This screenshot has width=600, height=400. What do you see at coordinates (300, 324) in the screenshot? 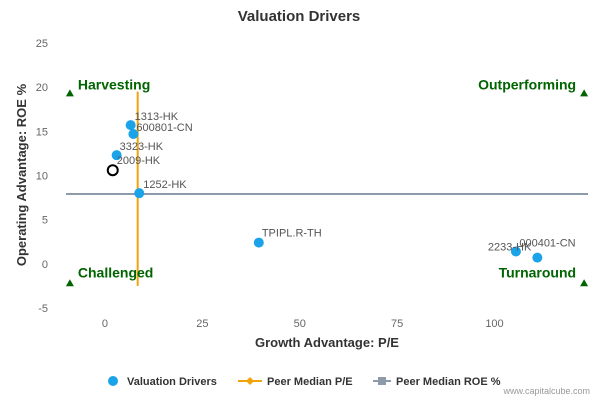
I see `x-tick-label: 50` at bounding box center [300, 324].